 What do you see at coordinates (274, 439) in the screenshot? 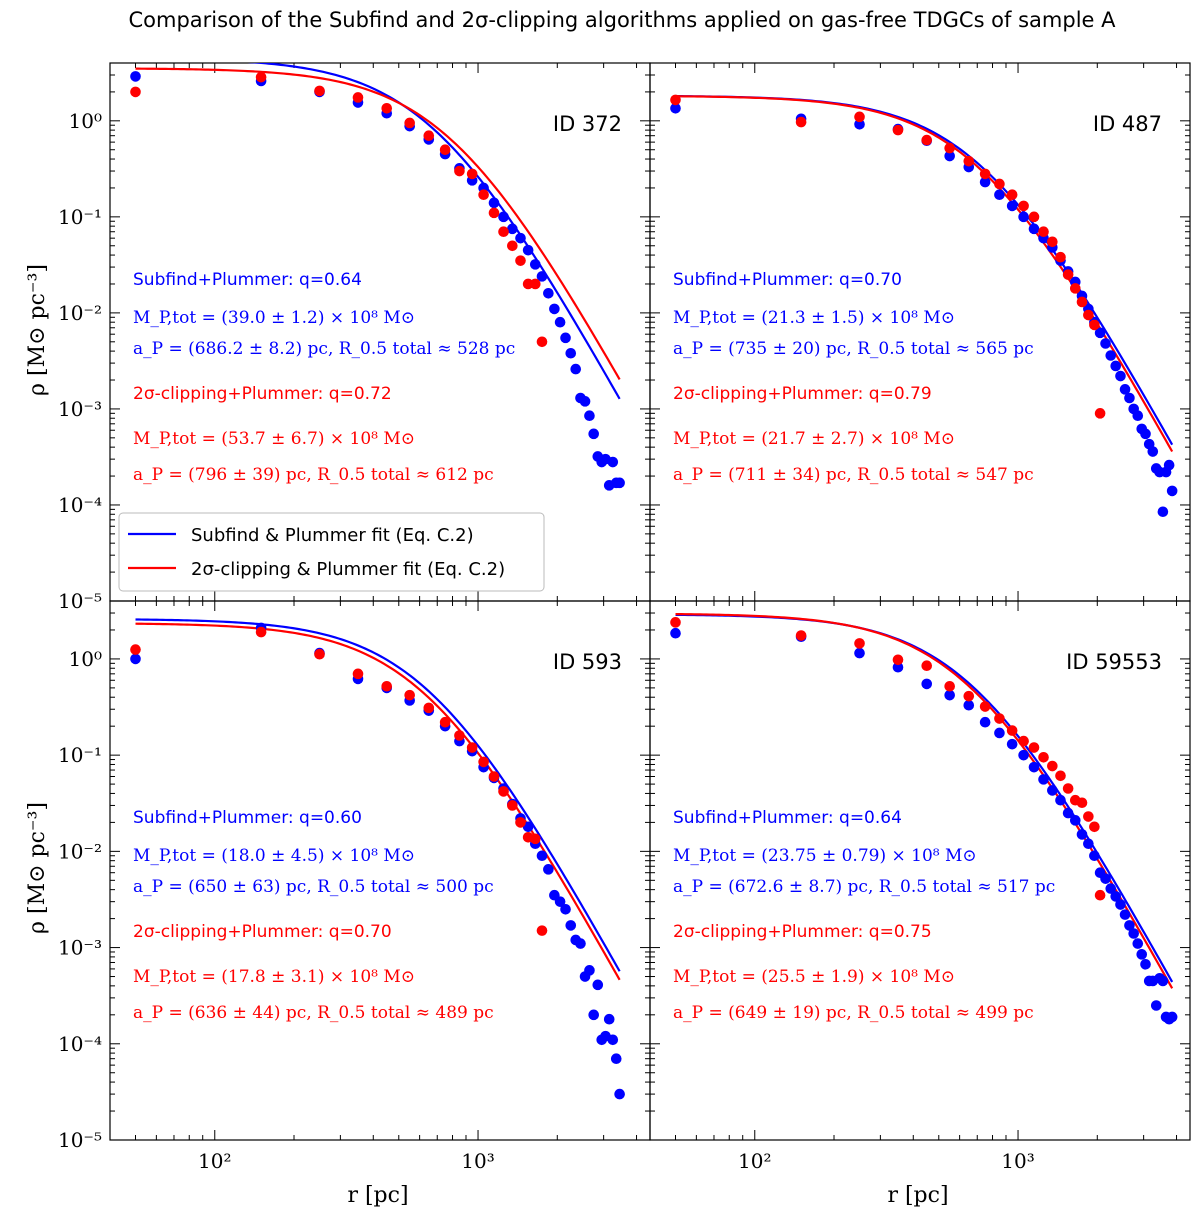
I see `annotation-clipping-mass: M_P,tot = (53.7 ± 6.7) × 10⁸ M⊙` at bounding box center [274, 439].